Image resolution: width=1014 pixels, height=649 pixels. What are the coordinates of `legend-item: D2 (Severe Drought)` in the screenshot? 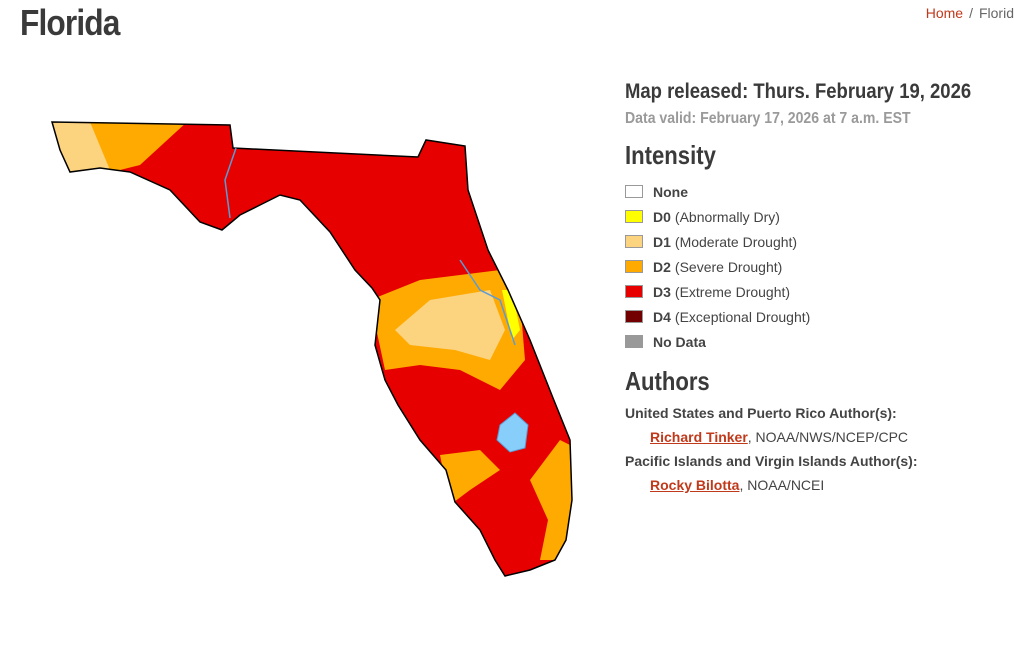 It's located at (817, 266).